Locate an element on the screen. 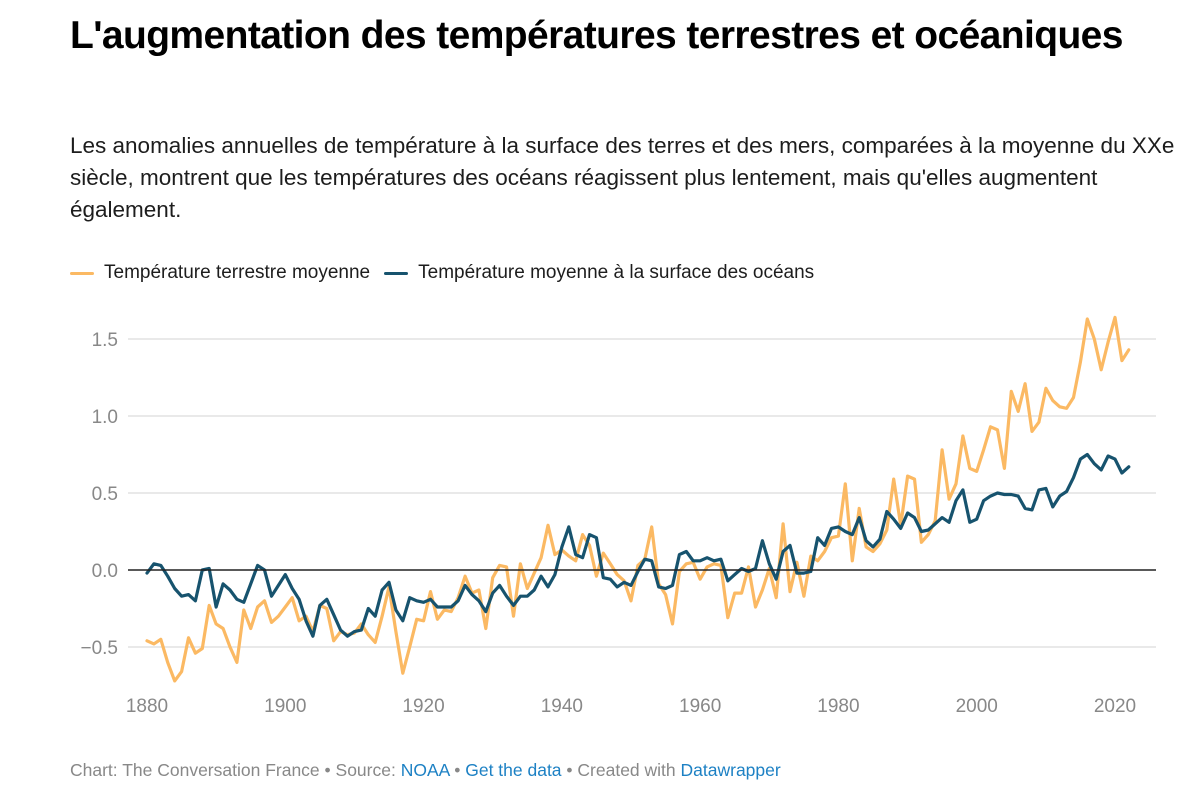 The height and width of the screenshot is (812, 1196). footer-credit: Chart: The Conversation France is located at coordinates (195, 770).